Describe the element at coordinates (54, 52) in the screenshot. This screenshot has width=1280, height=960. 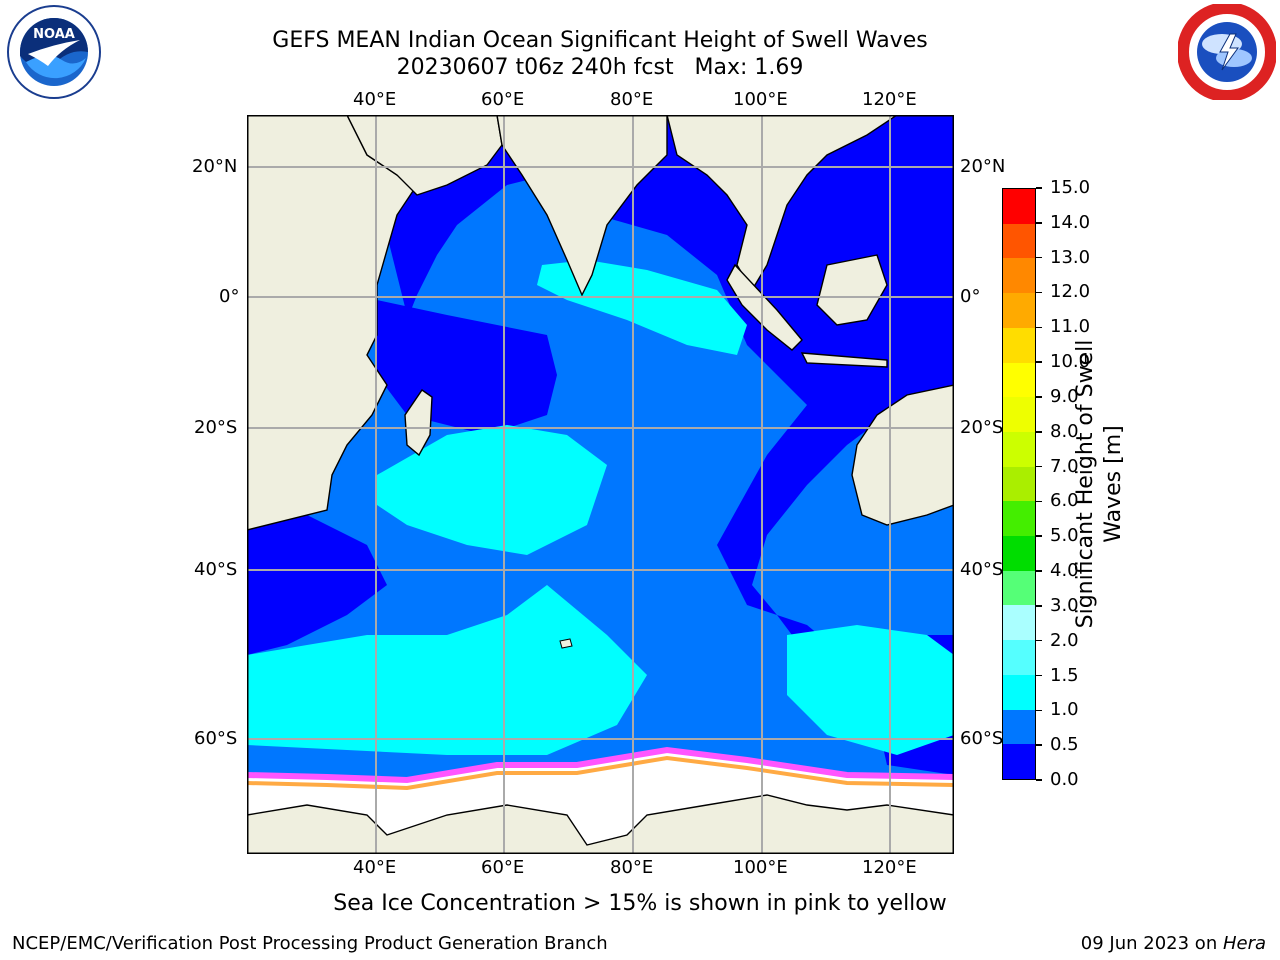
I see `noaa-logo: NOAA` at that location.